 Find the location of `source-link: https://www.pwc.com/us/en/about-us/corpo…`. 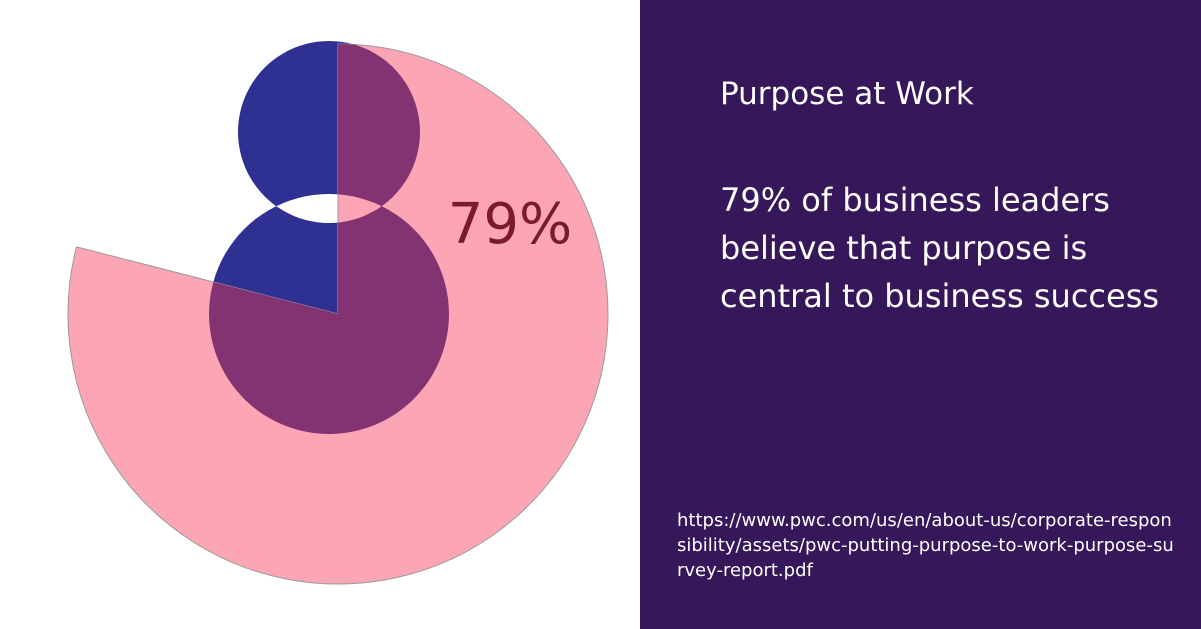

source-link: https://www.pwc.com/us/en/about-us/corpo… is located at coordinates (925, 545).